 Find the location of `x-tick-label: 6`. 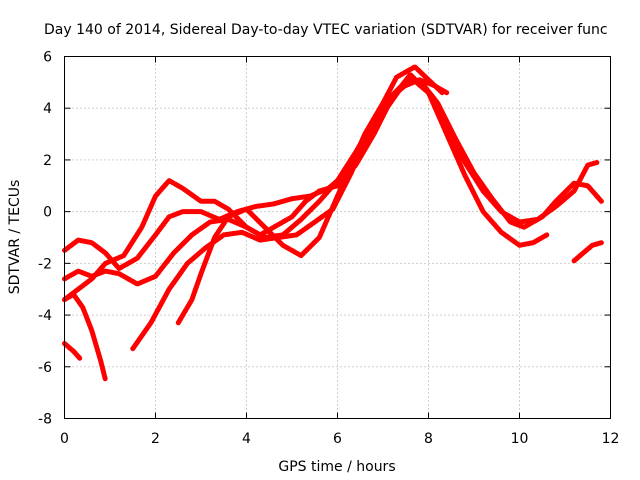

x-tick-label: 6 is located at coordinates (337, 439).